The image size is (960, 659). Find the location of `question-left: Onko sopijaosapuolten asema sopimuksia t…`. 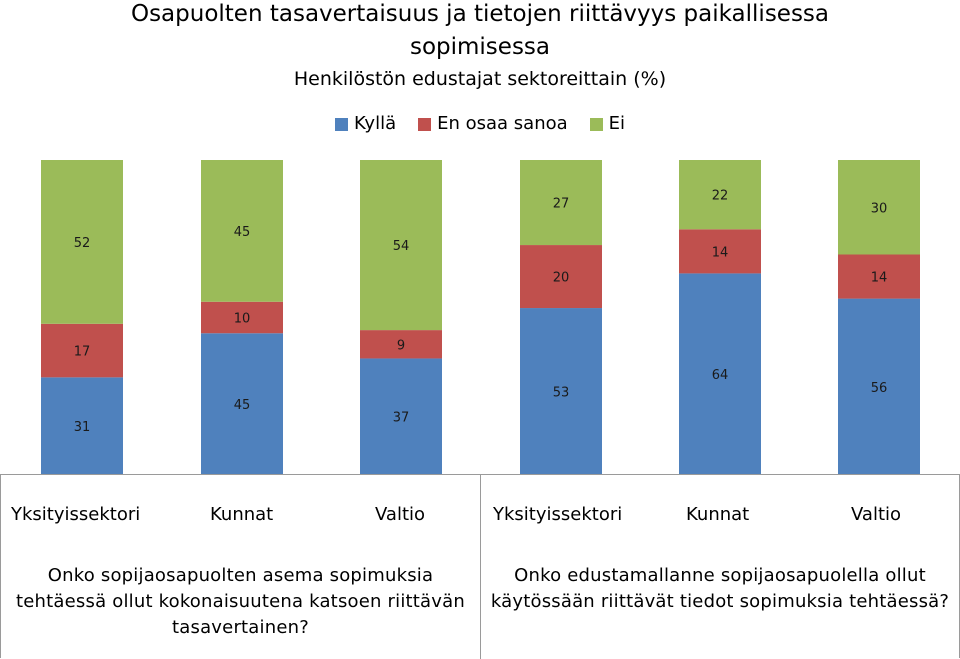

question-left: Onko sopijaosapuolten asema sopimuksia t… is located at coordinates (240, 602).